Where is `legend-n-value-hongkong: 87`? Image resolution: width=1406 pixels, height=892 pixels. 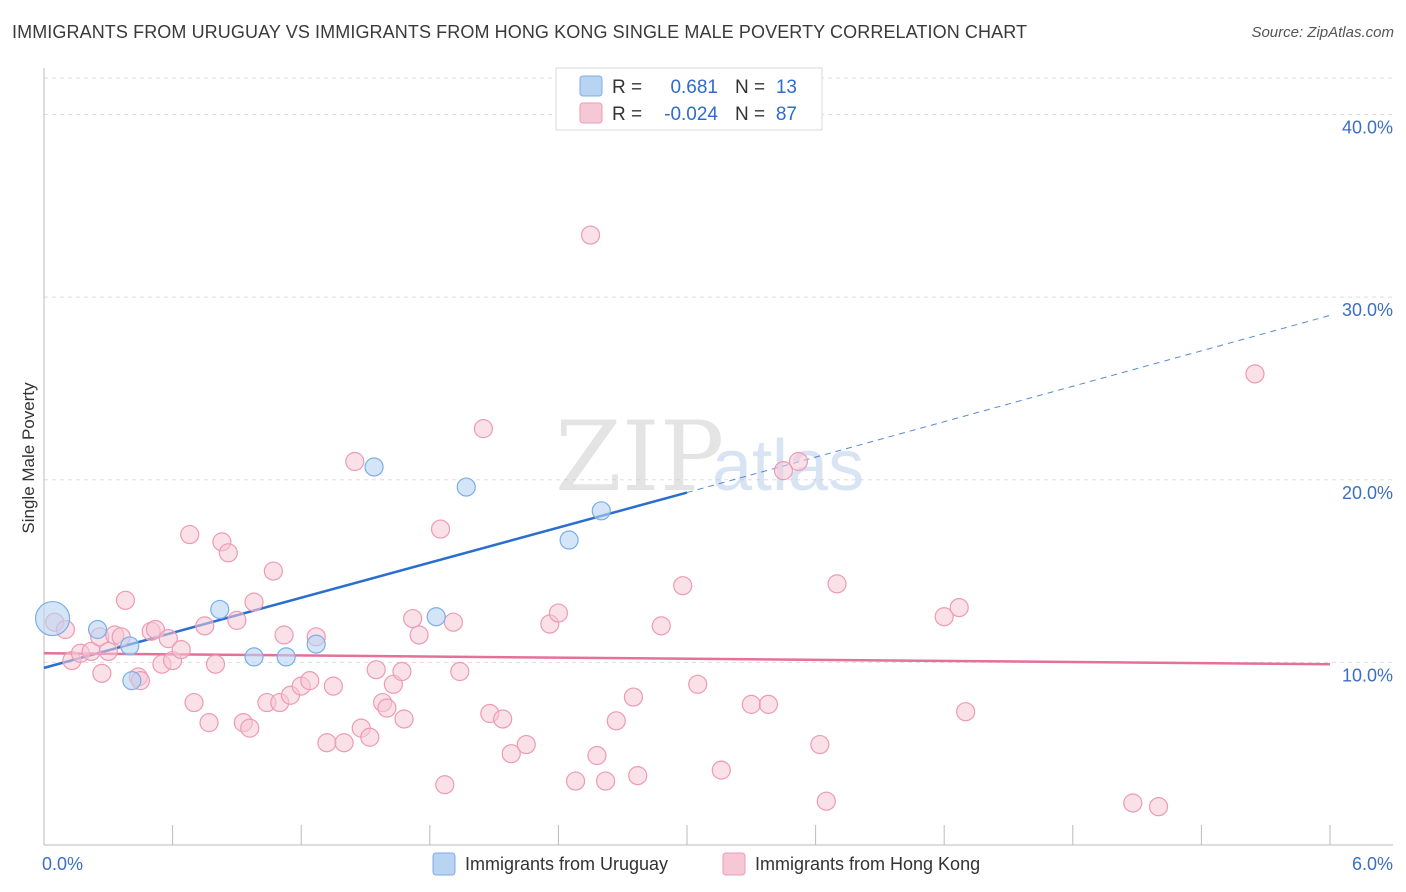
legend-n-value-hongkong: 87 is located at coordinates (786, 114).